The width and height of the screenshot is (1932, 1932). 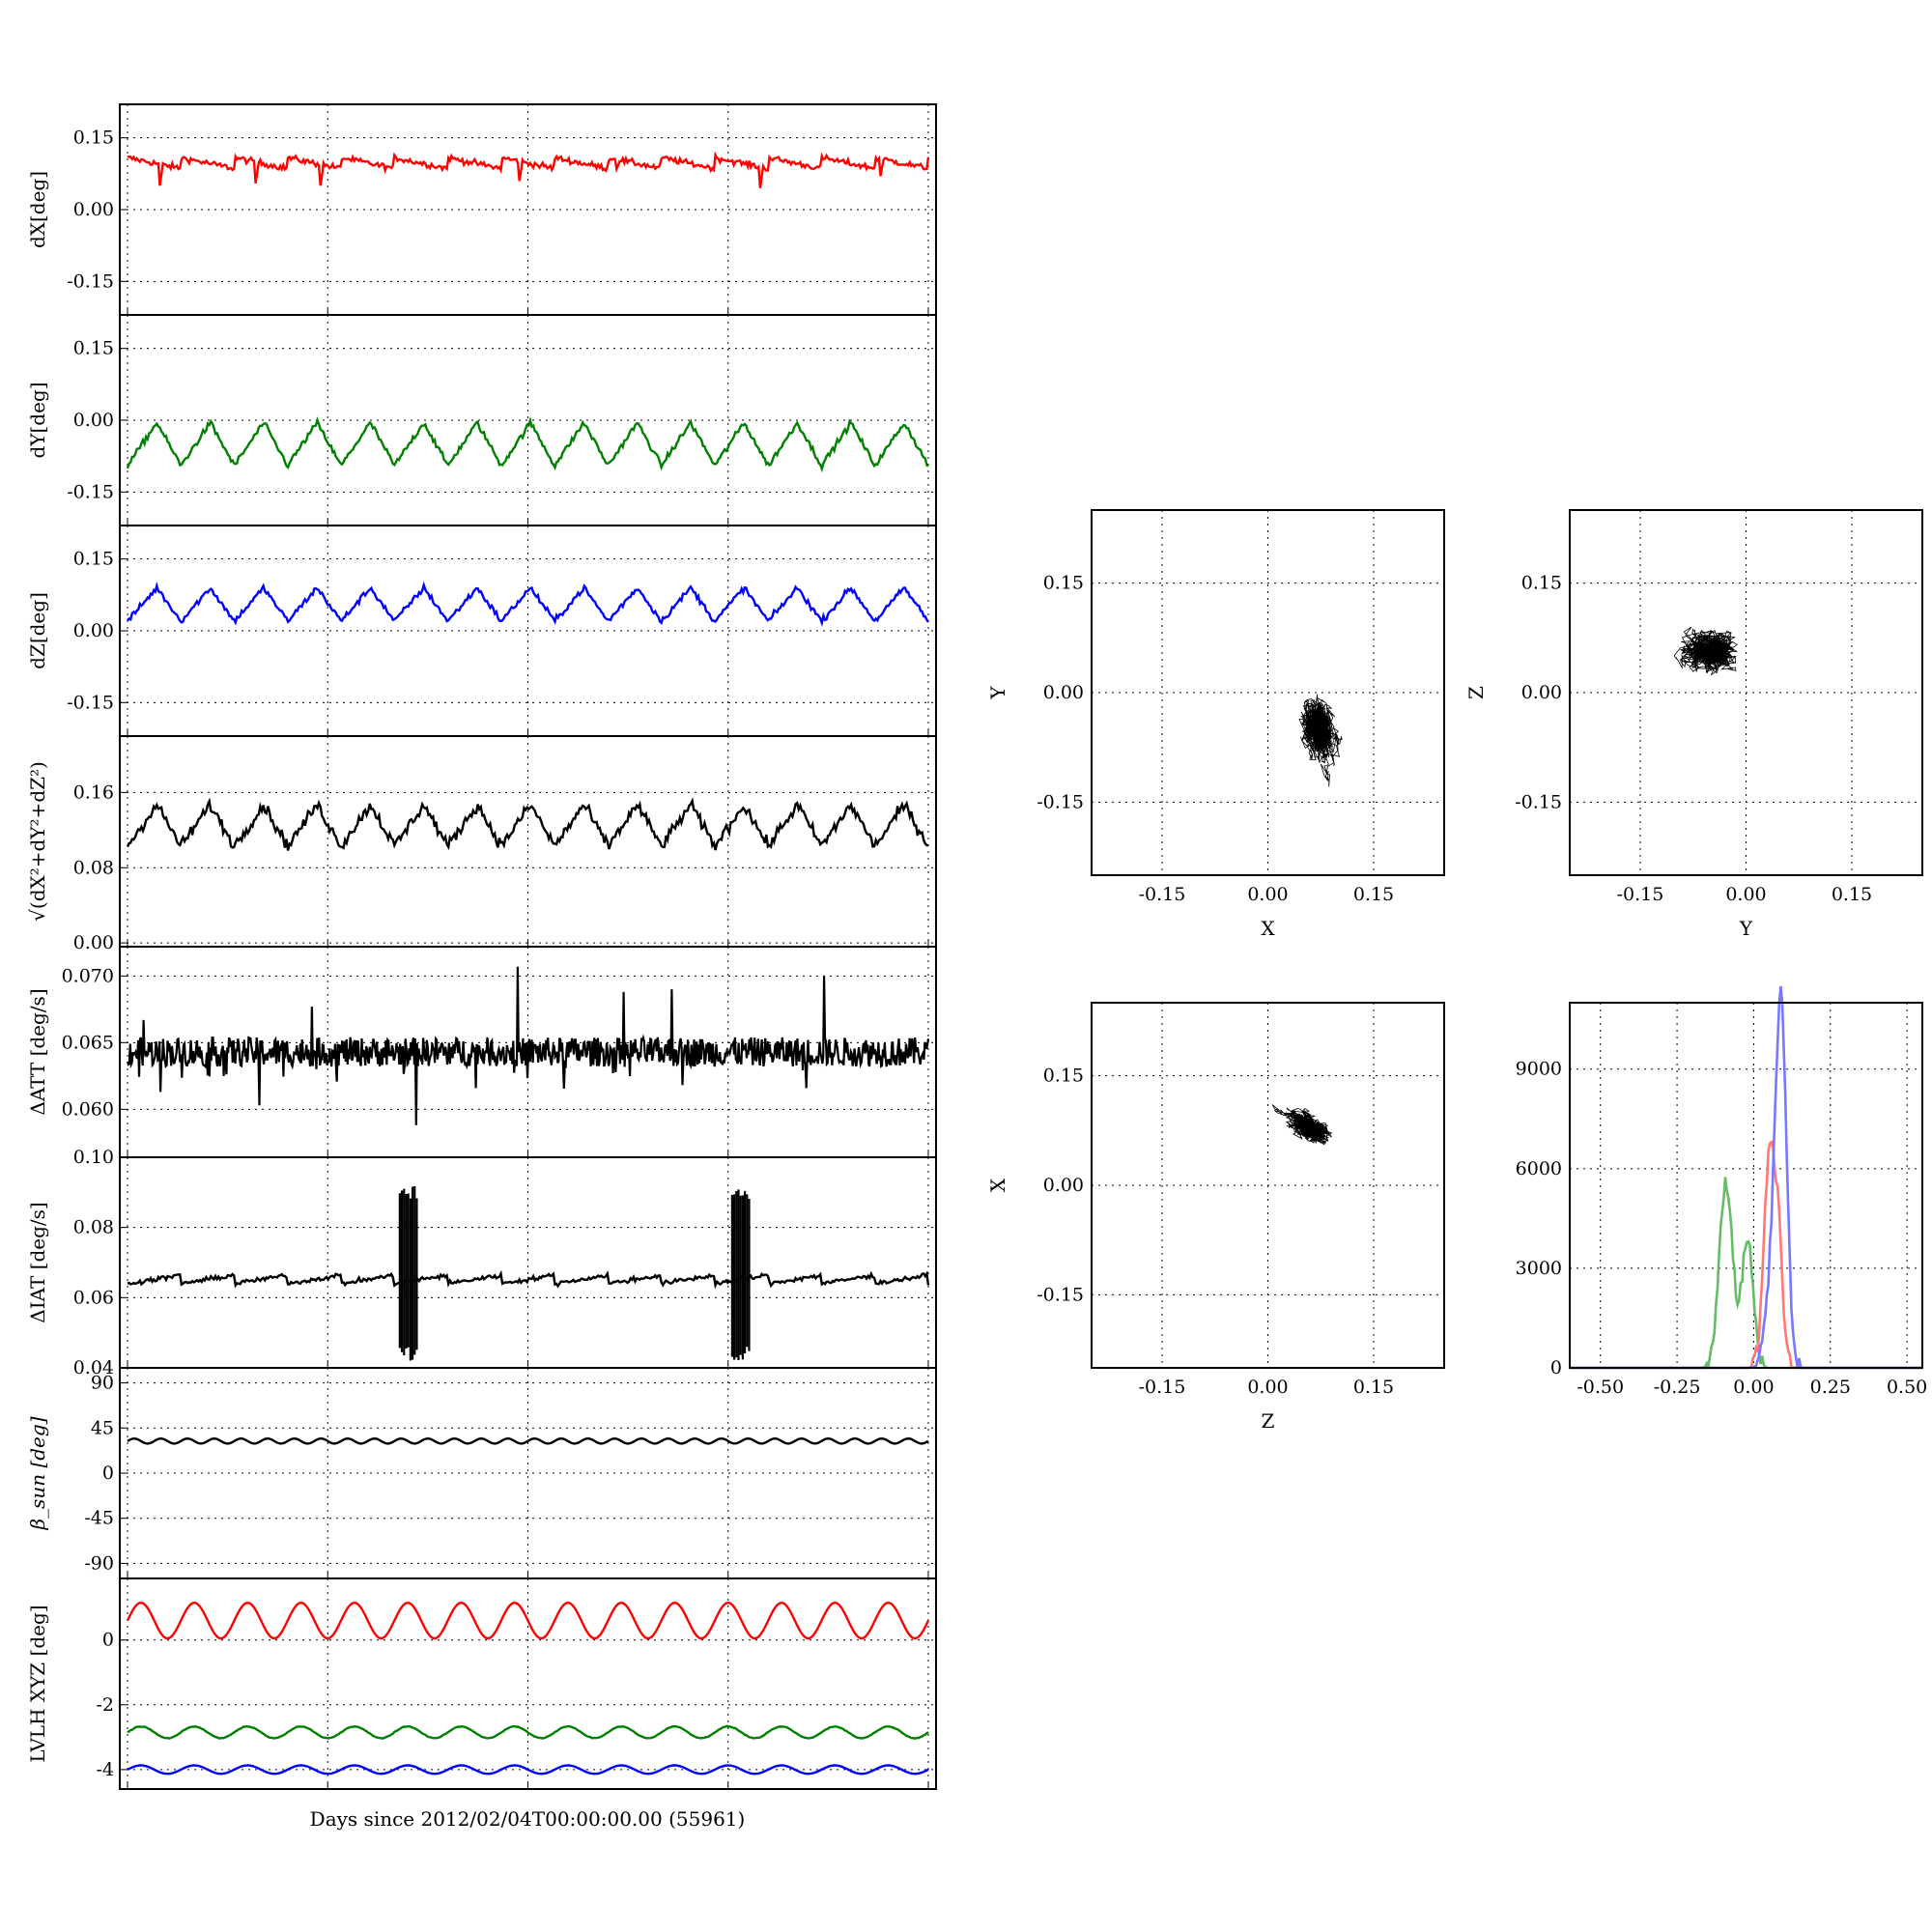 What do you see at coordinates (88, 975) in the screenshot?
I see `y-tick-label: 0.070` at bounding box center [88, 975].